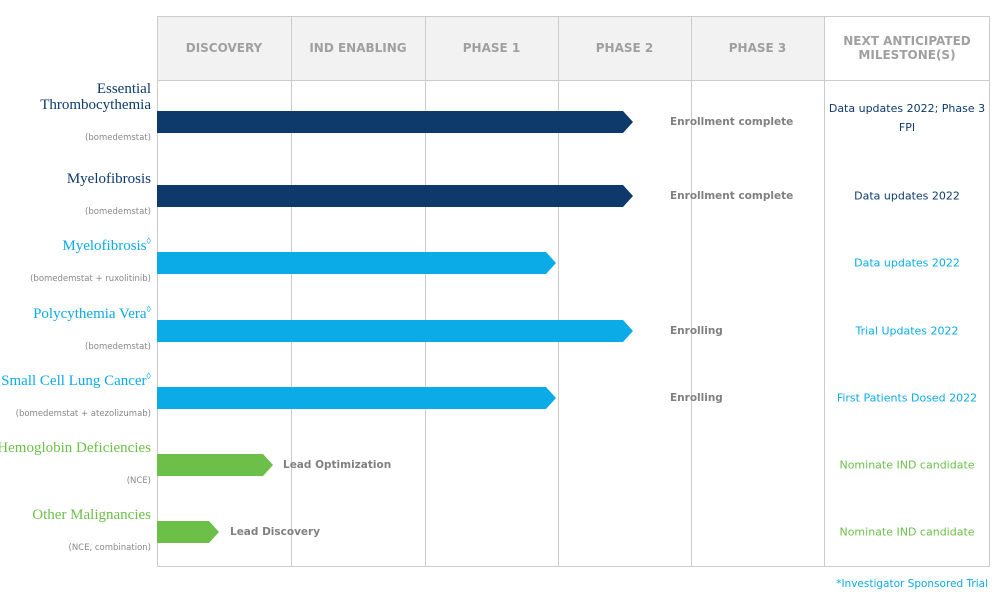 The width and height of the screenshot is (1000, 596). What do you see at coordinates (757, 48) in the screenshot?
I see `column-header: PHASE 3` at bounding box center [757, 48].